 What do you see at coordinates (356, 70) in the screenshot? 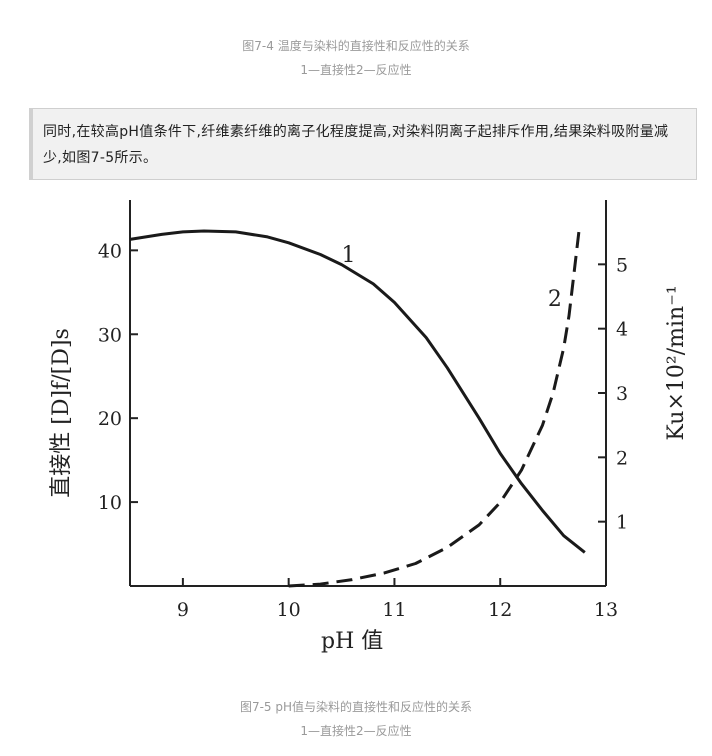
I see `top-figure-caption-legend: 1—直接性2—反应性` at bounding box center [356, 70].